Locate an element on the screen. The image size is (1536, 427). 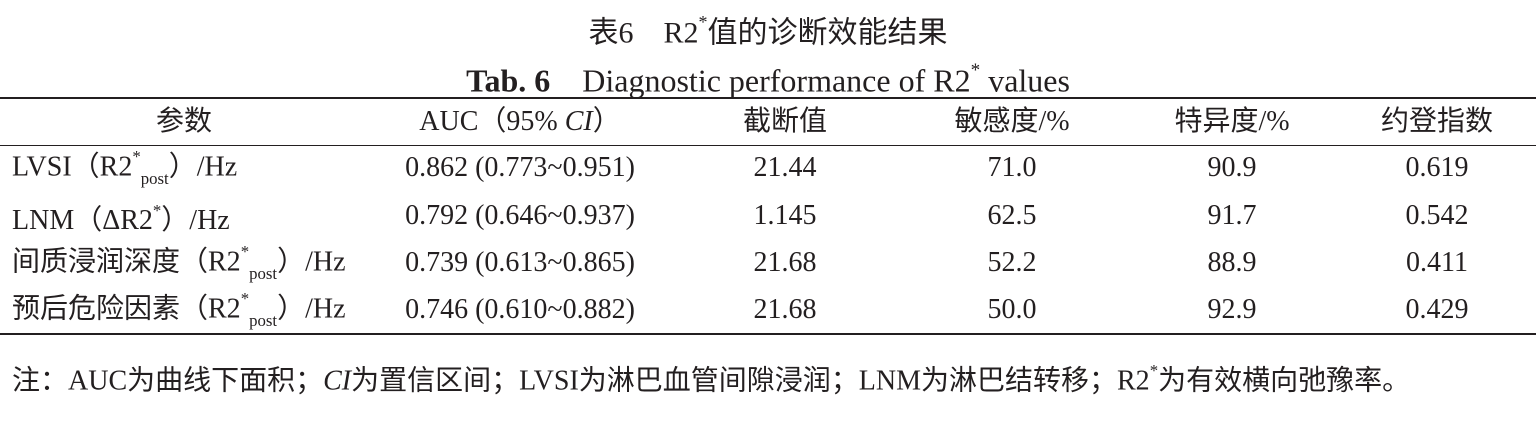
text-segment: 表6 R2 is located at coordinates (643, 33).